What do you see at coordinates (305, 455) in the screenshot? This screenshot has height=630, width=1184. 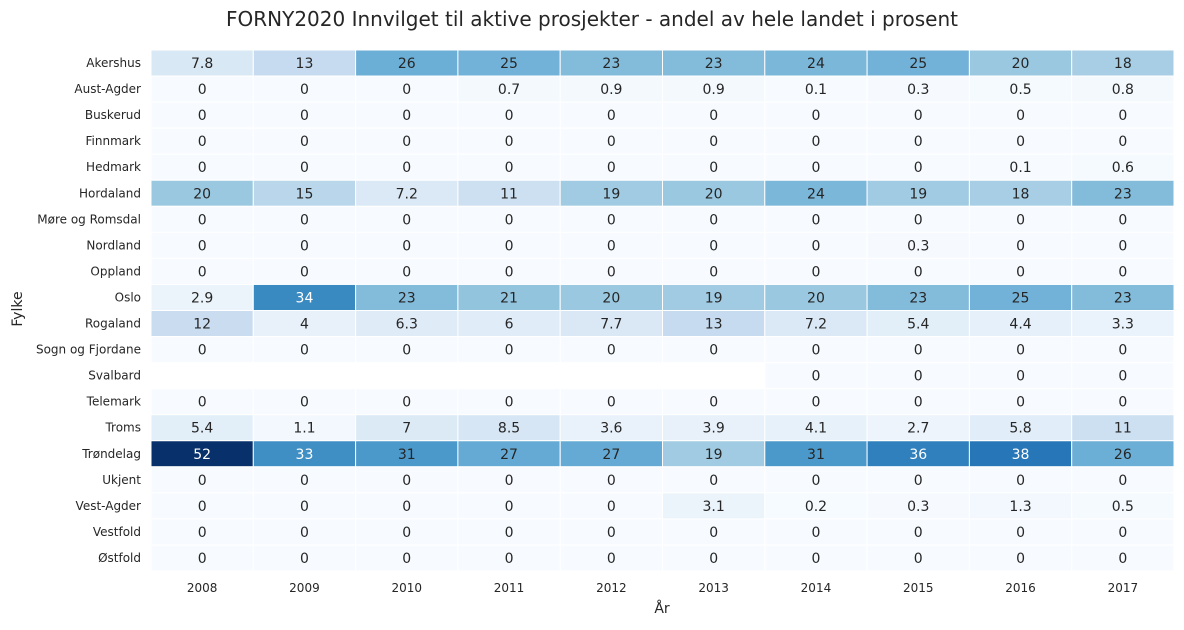 I see `cell-value-label: 33` at bounding box center [305, 455].